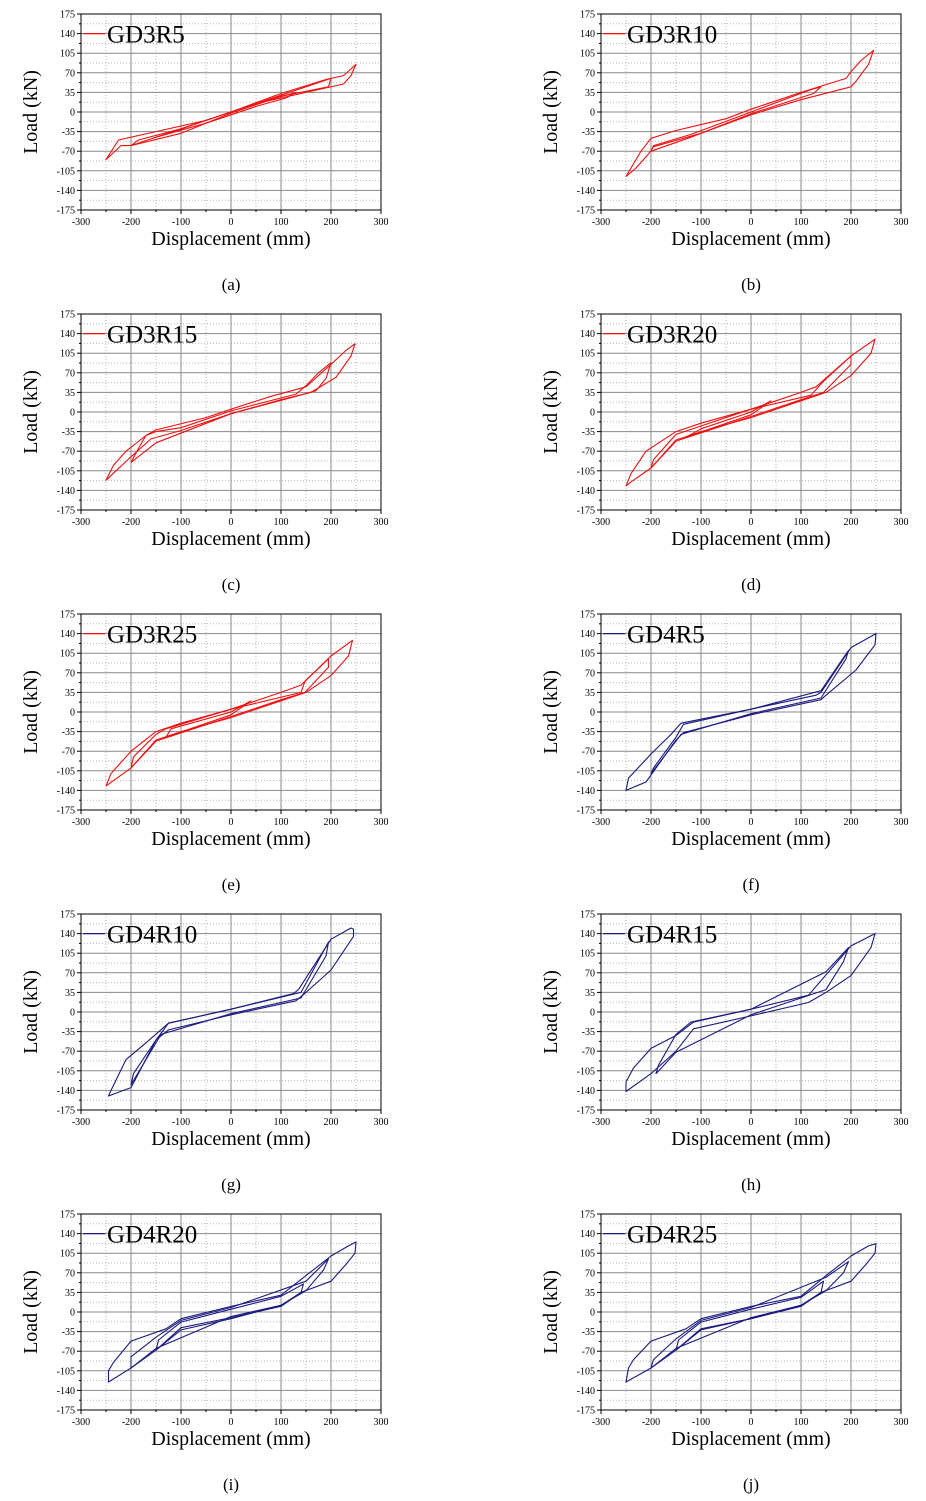 Image resolution: width=926 pixels, height=1501 pixels. Describe the element at coordinates (750, 839) in the screenshot. I see `x-axis-title: Displacement (mm)` at that location.